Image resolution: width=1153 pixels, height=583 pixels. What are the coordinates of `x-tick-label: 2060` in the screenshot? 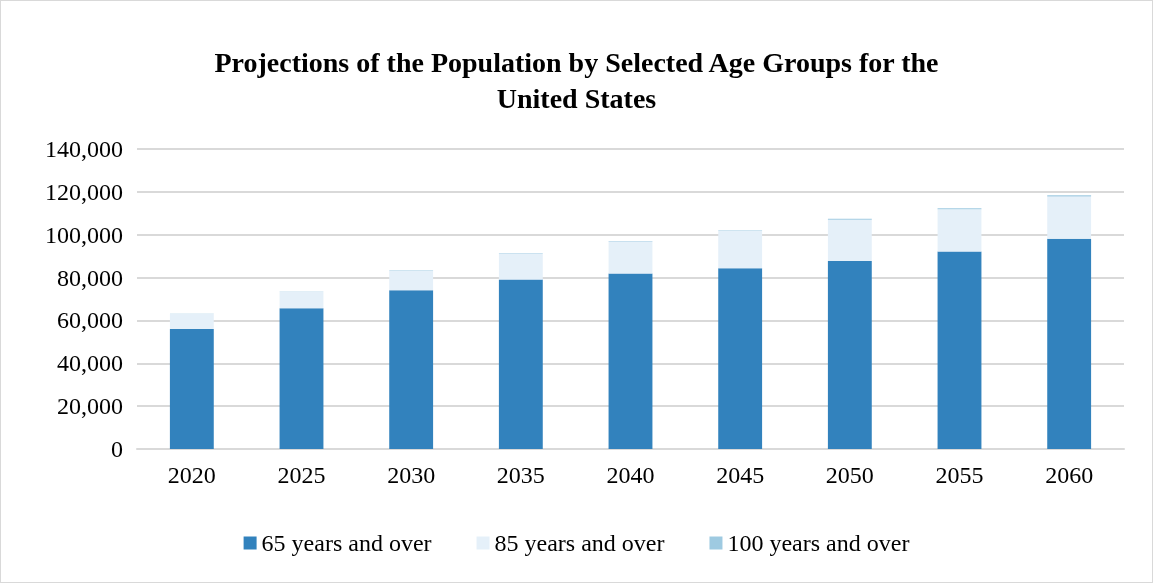 It's located at (1069, 475).